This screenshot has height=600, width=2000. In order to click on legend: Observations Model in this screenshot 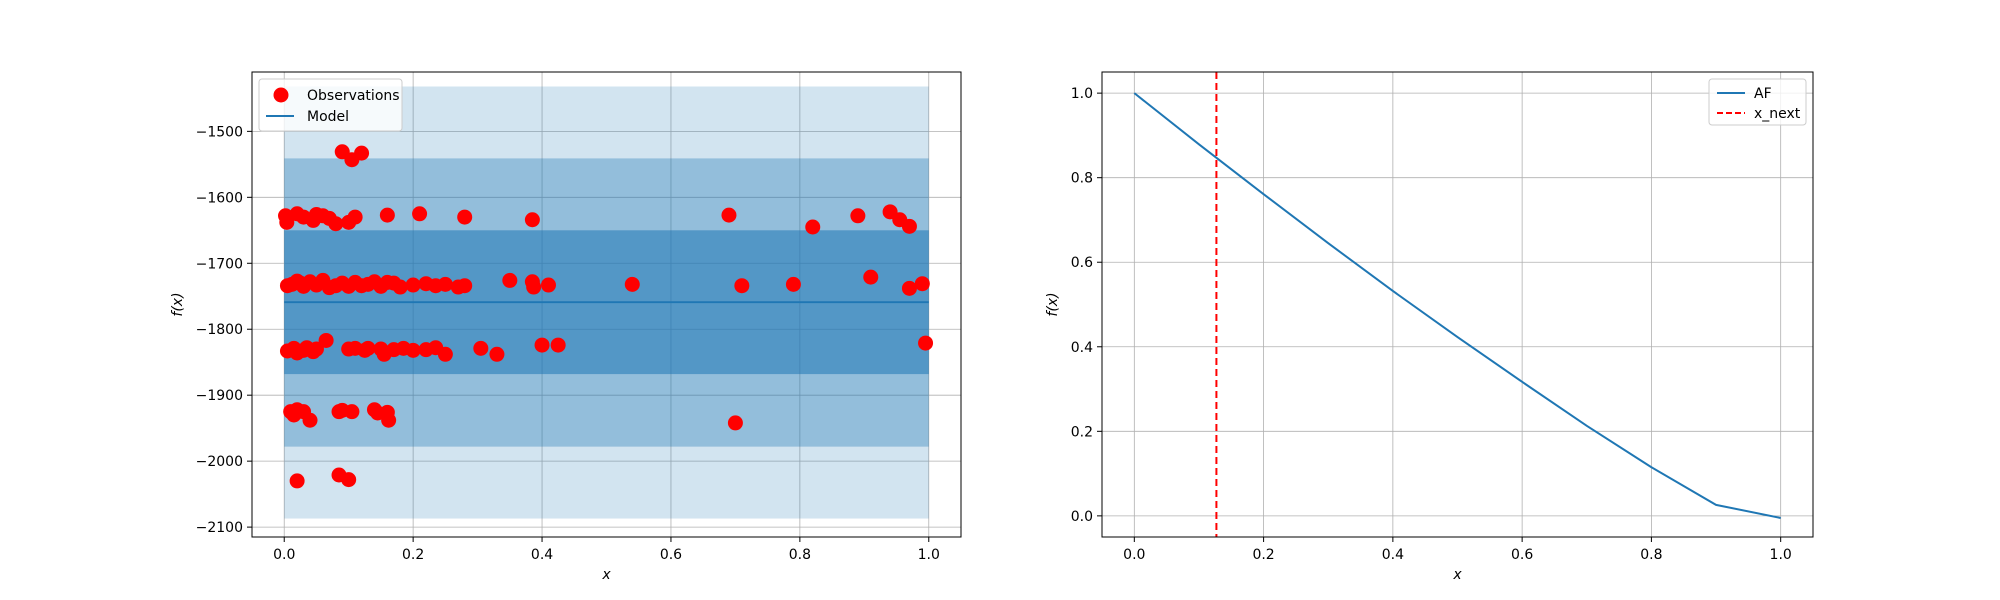, I will do `click(330, 105)`.